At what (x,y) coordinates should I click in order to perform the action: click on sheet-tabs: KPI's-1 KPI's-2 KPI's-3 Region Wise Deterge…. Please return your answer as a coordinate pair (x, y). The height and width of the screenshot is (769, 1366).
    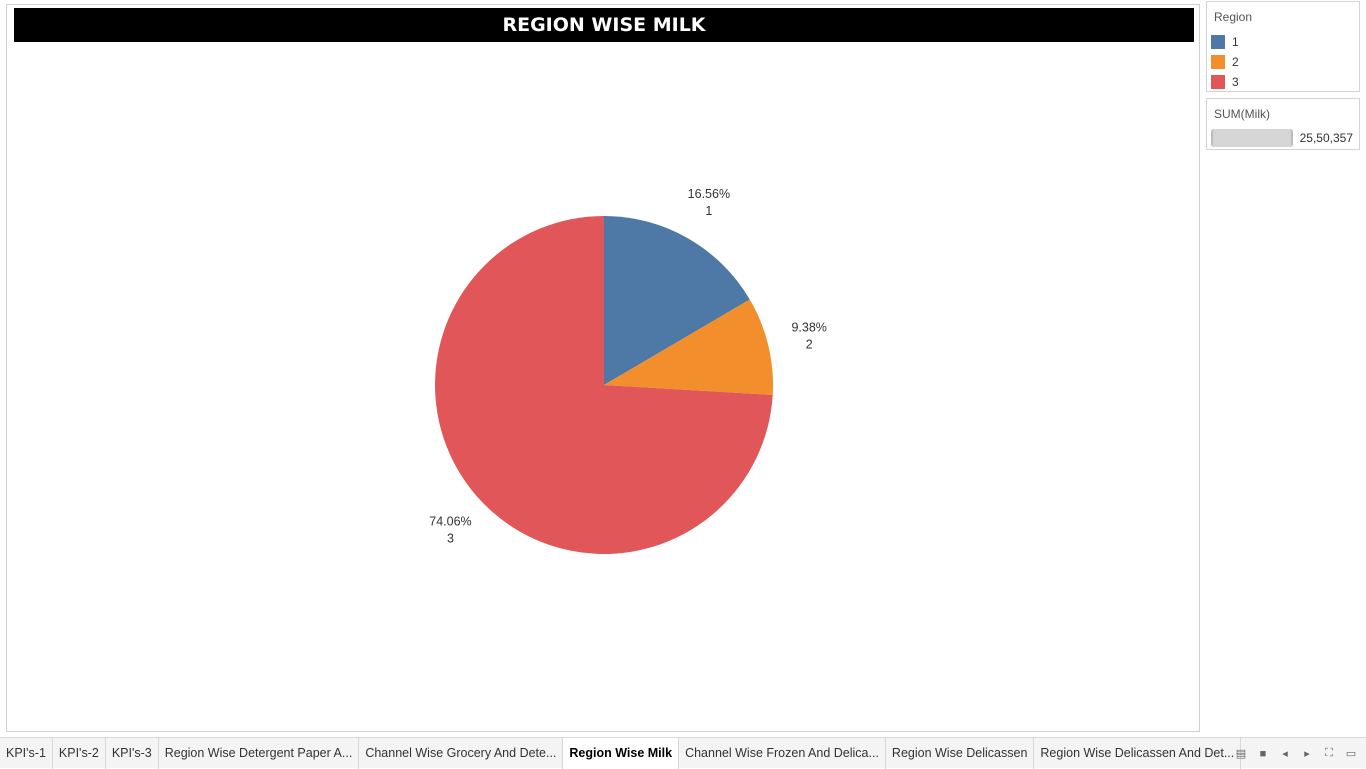
    Looking at the image, I should click on (621, 753).